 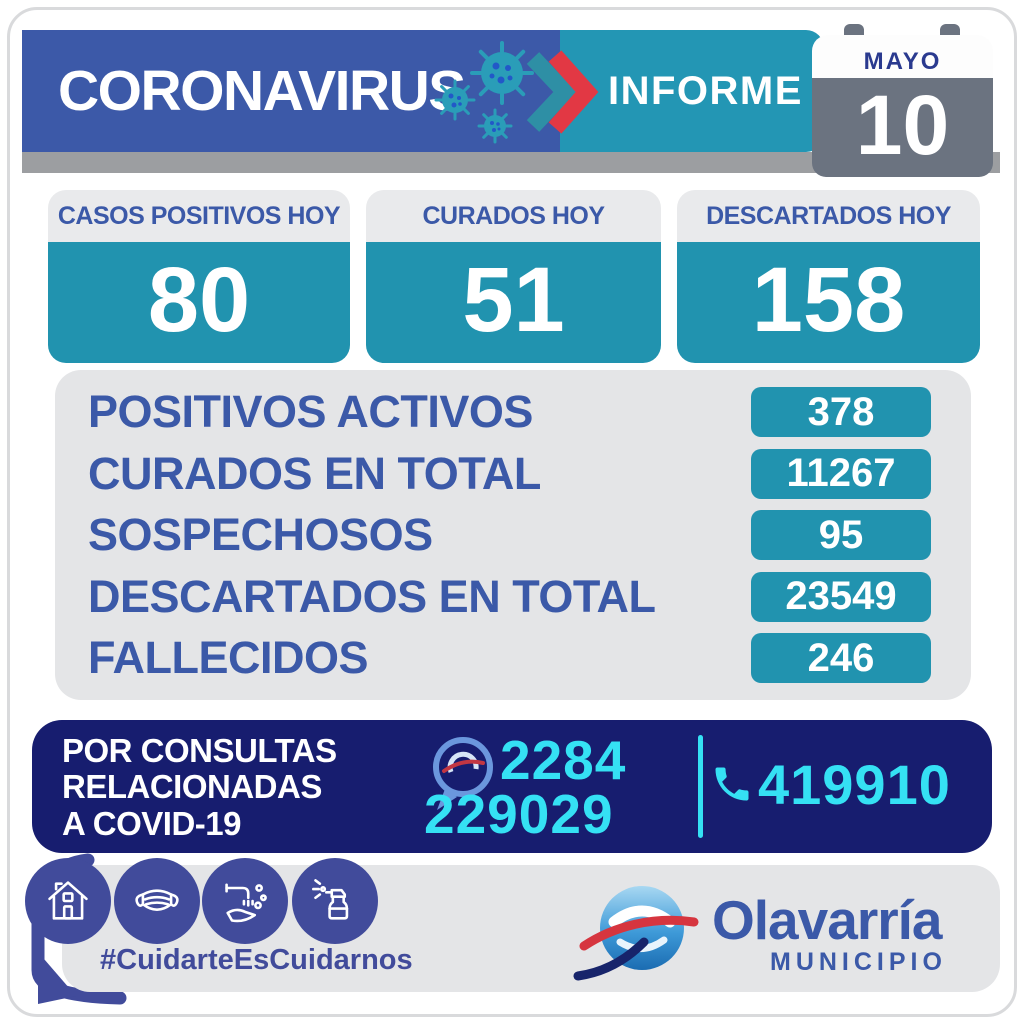 What do you see at coordinates (68, 901) in the screenshot?
I see `stay-home-icon` at bounding box center [68, 901].